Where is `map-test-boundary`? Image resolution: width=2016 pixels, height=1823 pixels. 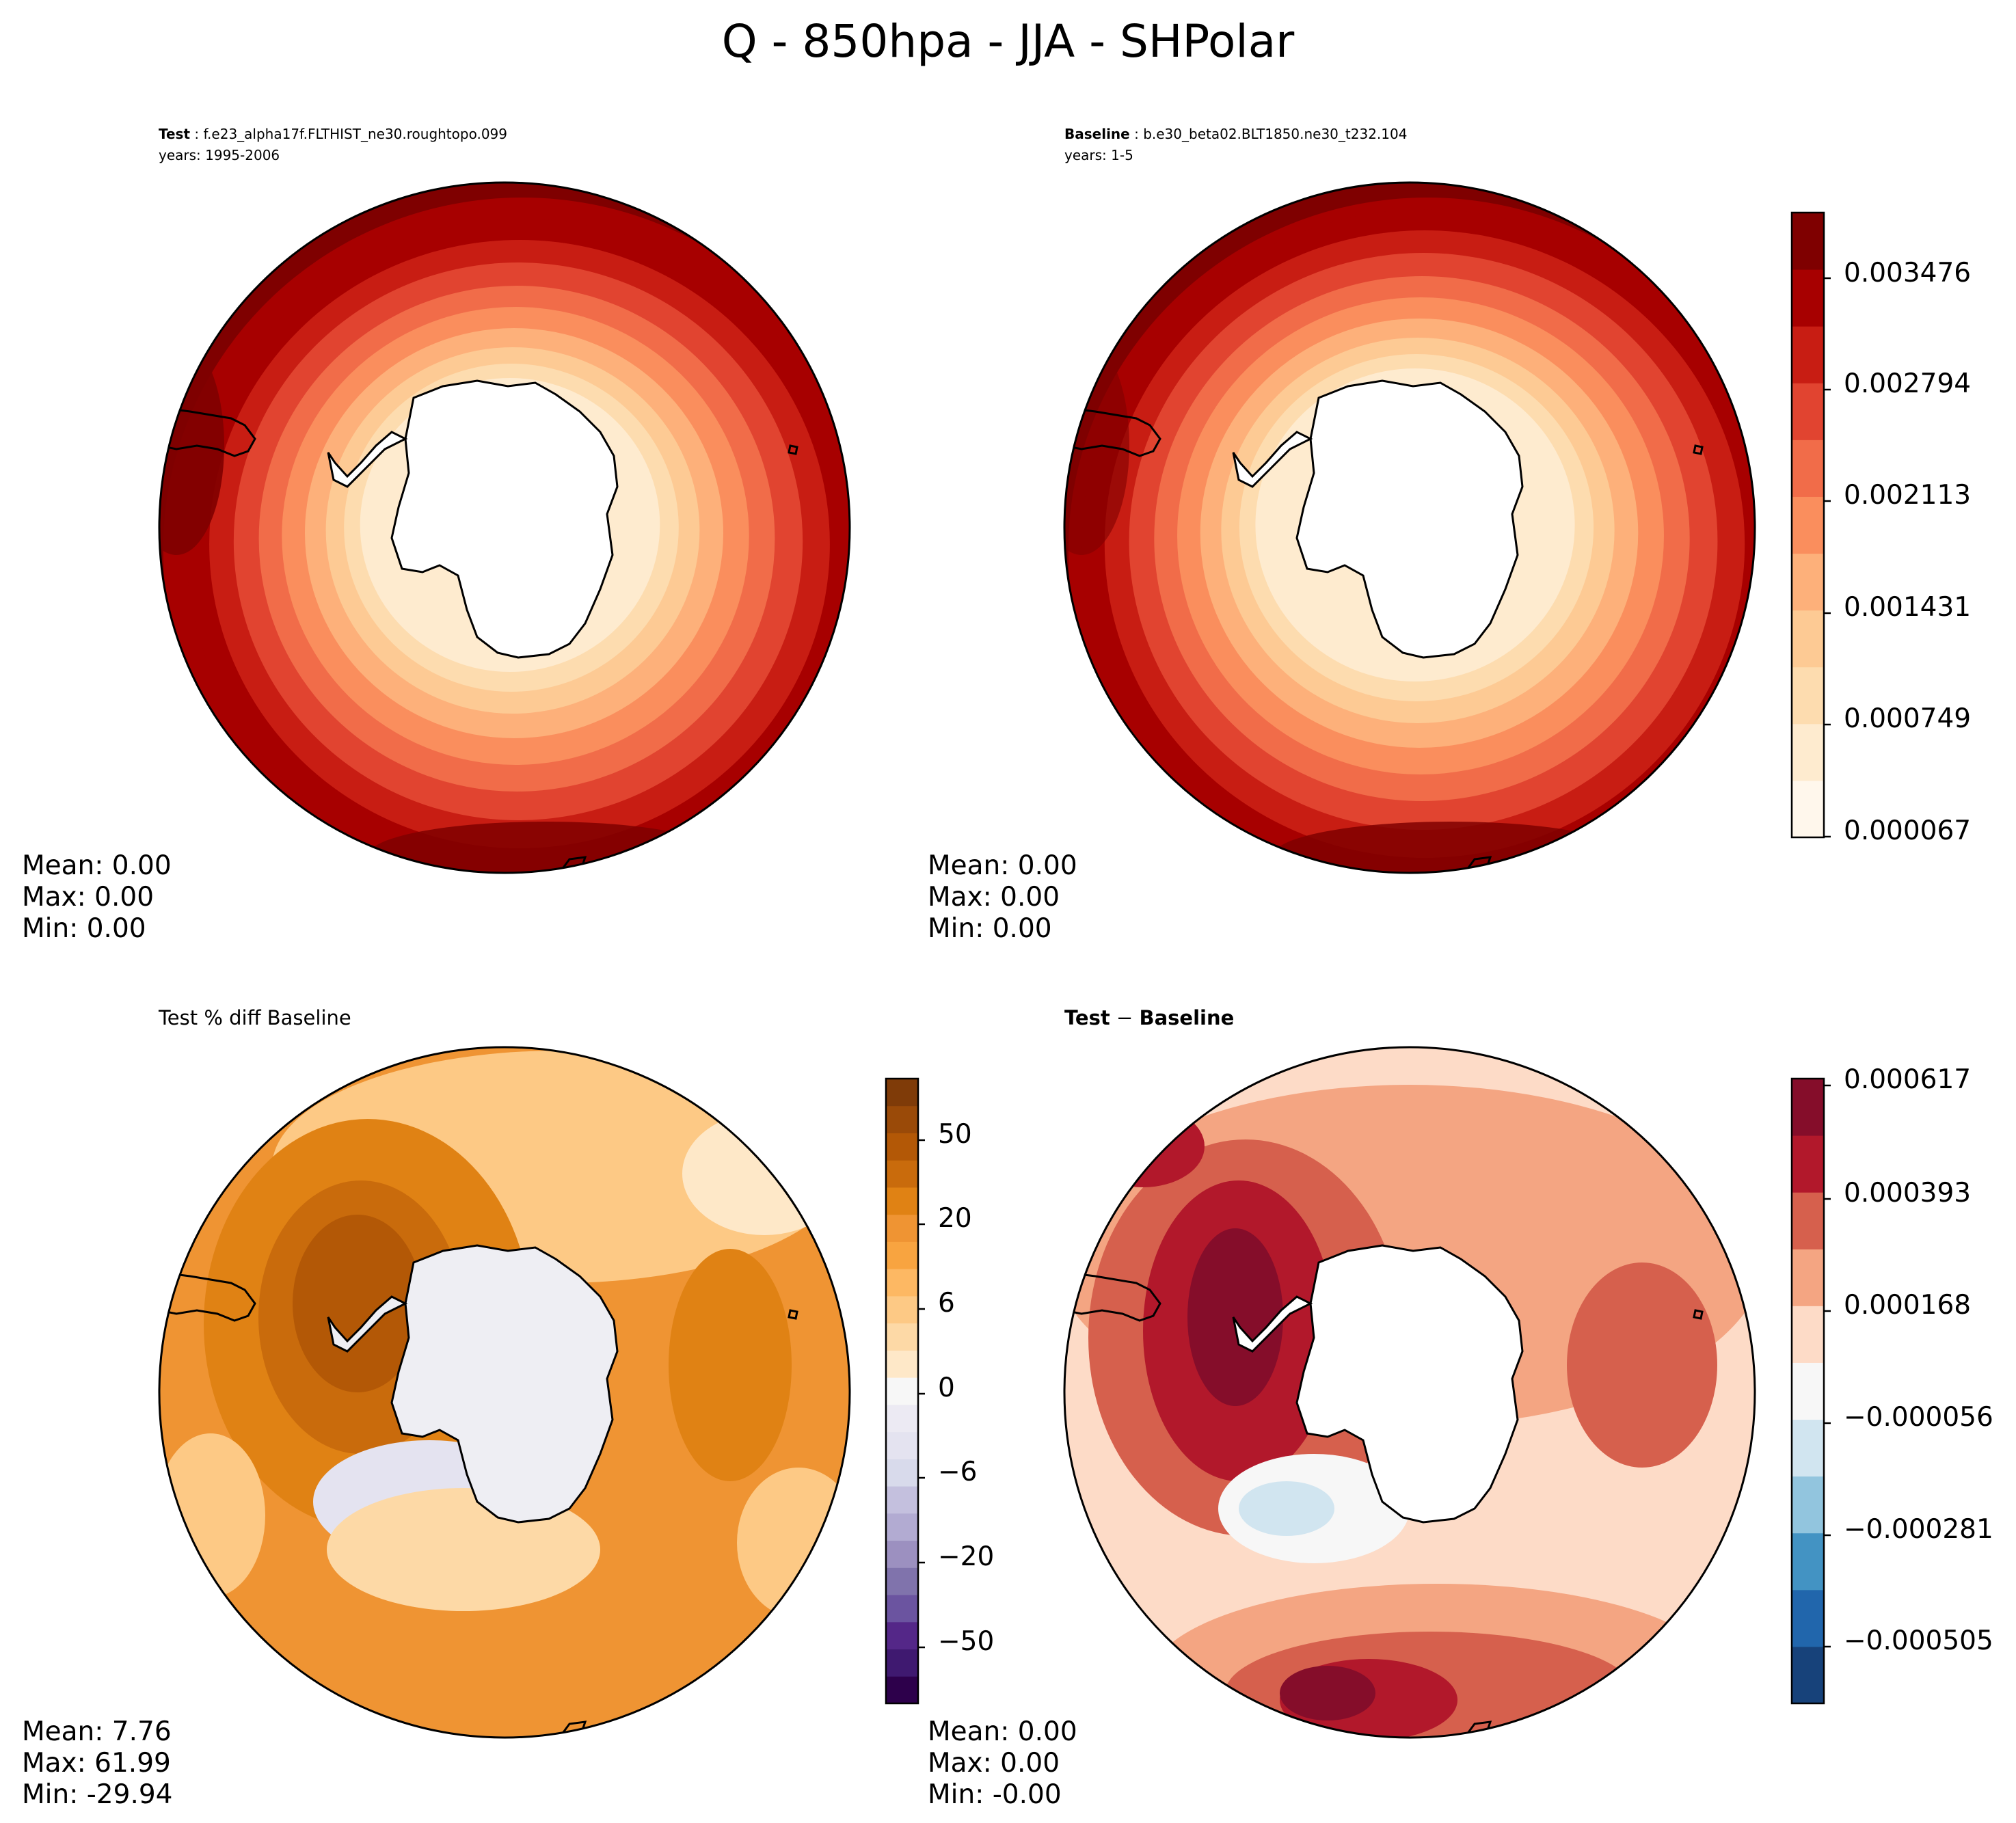 map-test-boundary is located at coordinates (504, 527).